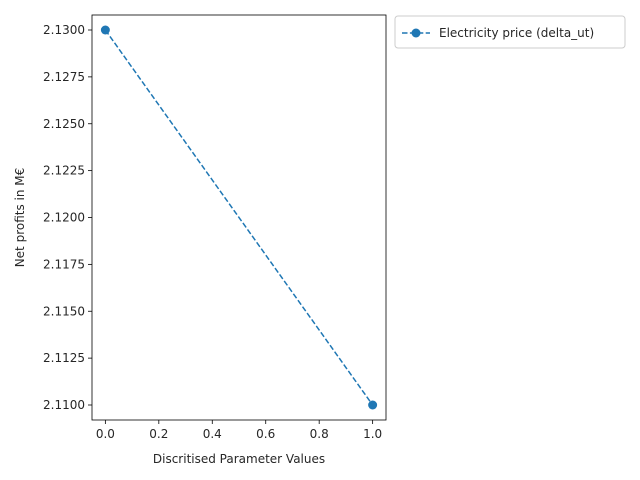 This screenshot has width=640, height=480. I want to click on y-tick-label: 2.1150, so click(64, 311).